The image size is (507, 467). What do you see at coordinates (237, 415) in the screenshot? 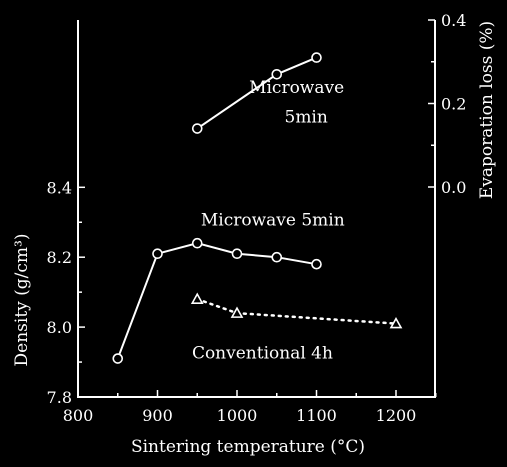
I see `x-tick-label: 1000` at bounding box center [237, 415].